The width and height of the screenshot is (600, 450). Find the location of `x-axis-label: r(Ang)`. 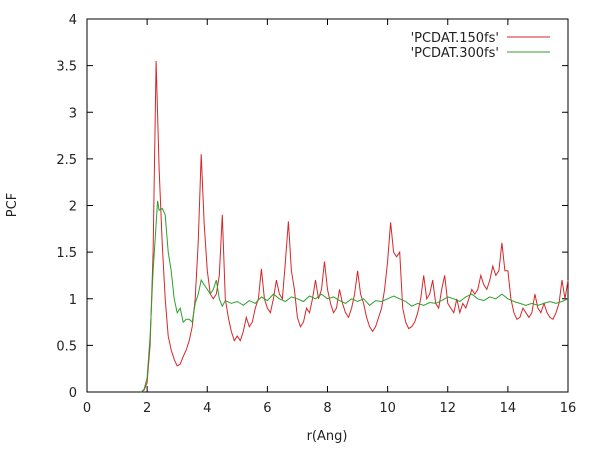

x-axis-label: r(Ang) is located at coordinates (327, 436).